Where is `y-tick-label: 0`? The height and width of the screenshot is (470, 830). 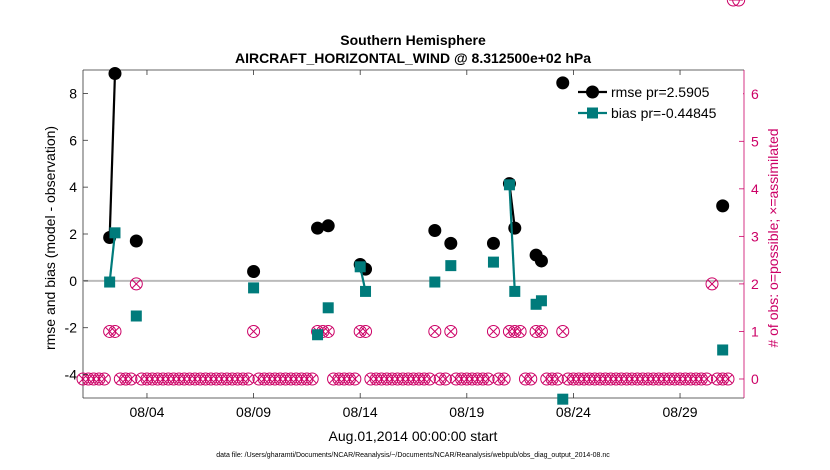 y-tick-label: 0 is located at coordinates (73, 281).